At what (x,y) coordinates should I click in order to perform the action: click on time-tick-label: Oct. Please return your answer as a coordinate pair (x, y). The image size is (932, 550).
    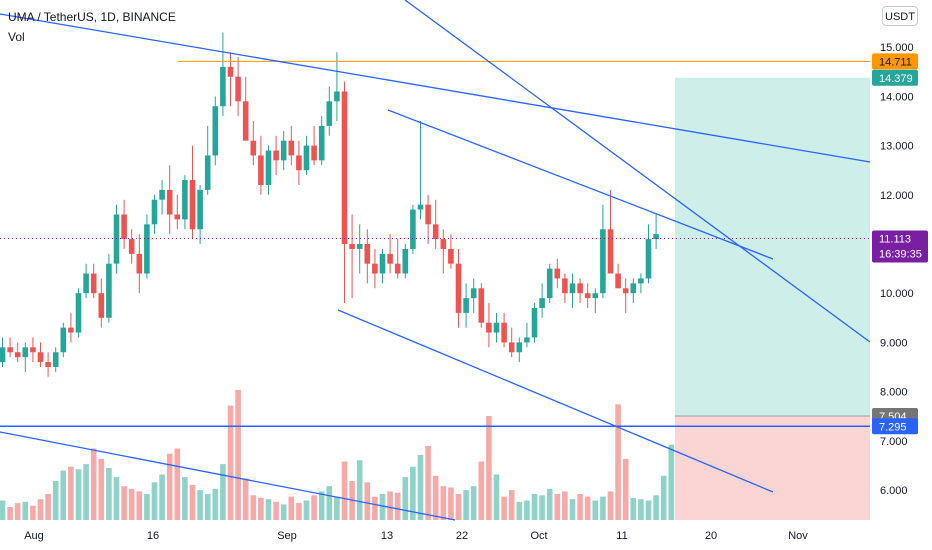
    Looking at the image, I should click on (538, 536).